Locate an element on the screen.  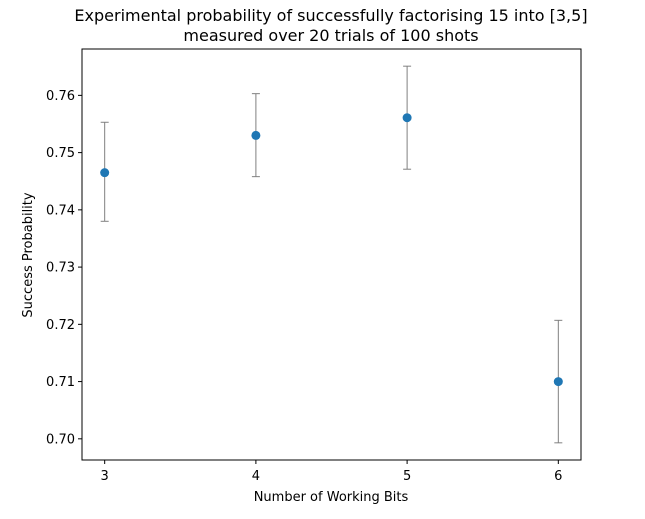
x-tick-label: 3 is located at coordinates (105, 476).